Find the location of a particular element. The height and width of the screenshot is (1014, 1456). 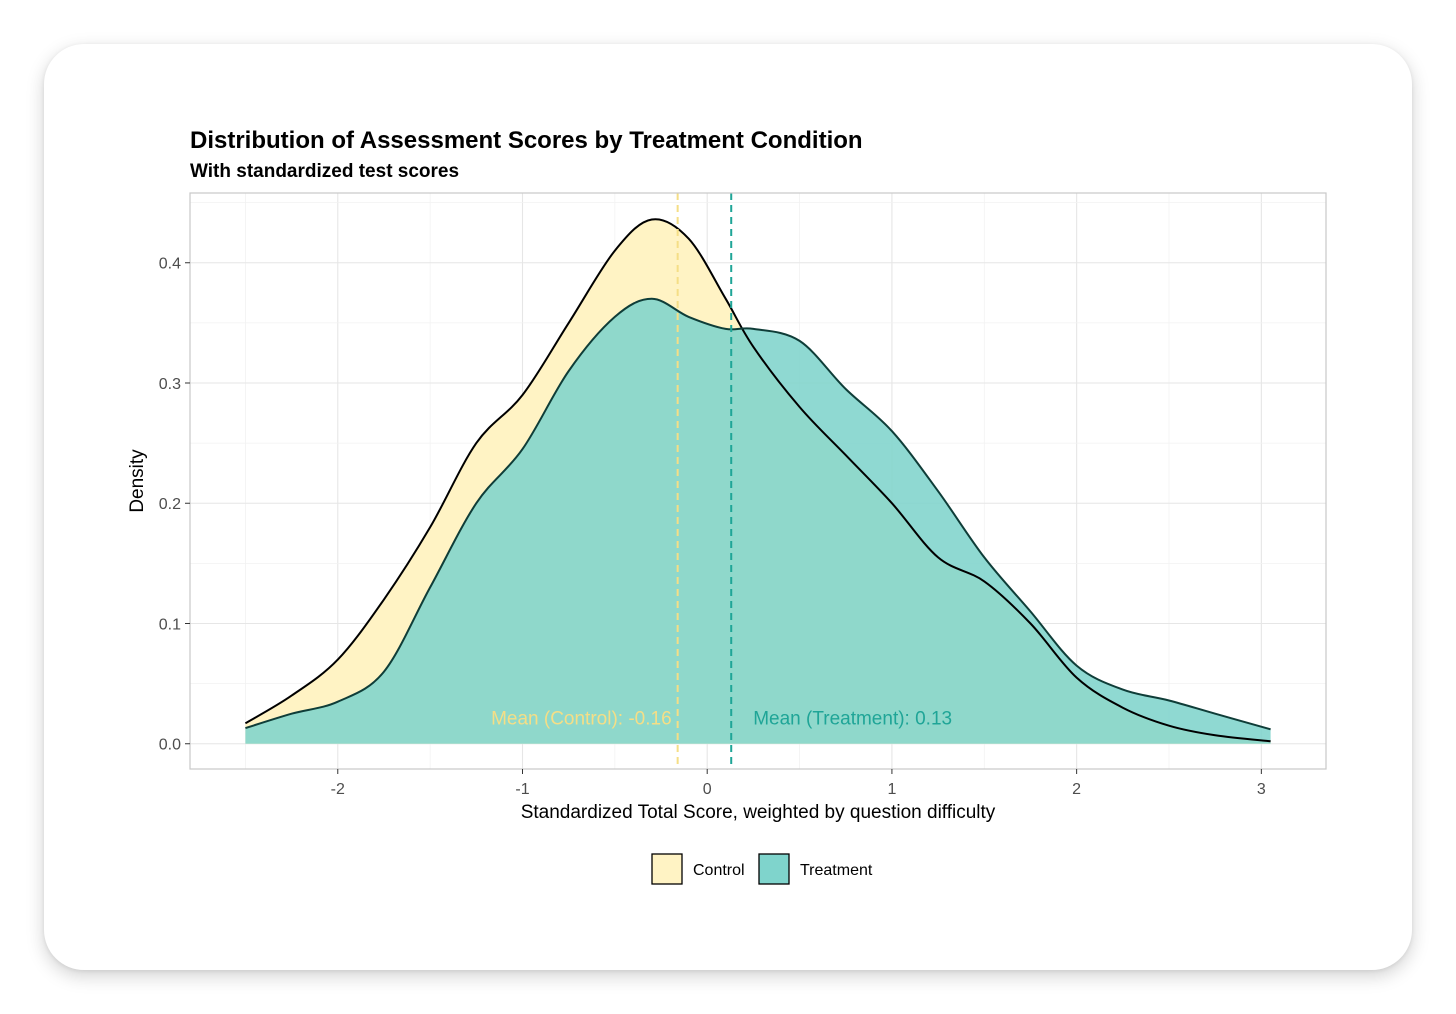

chart-subtitle: With standardized test scores is located at coordinates (324, 171).